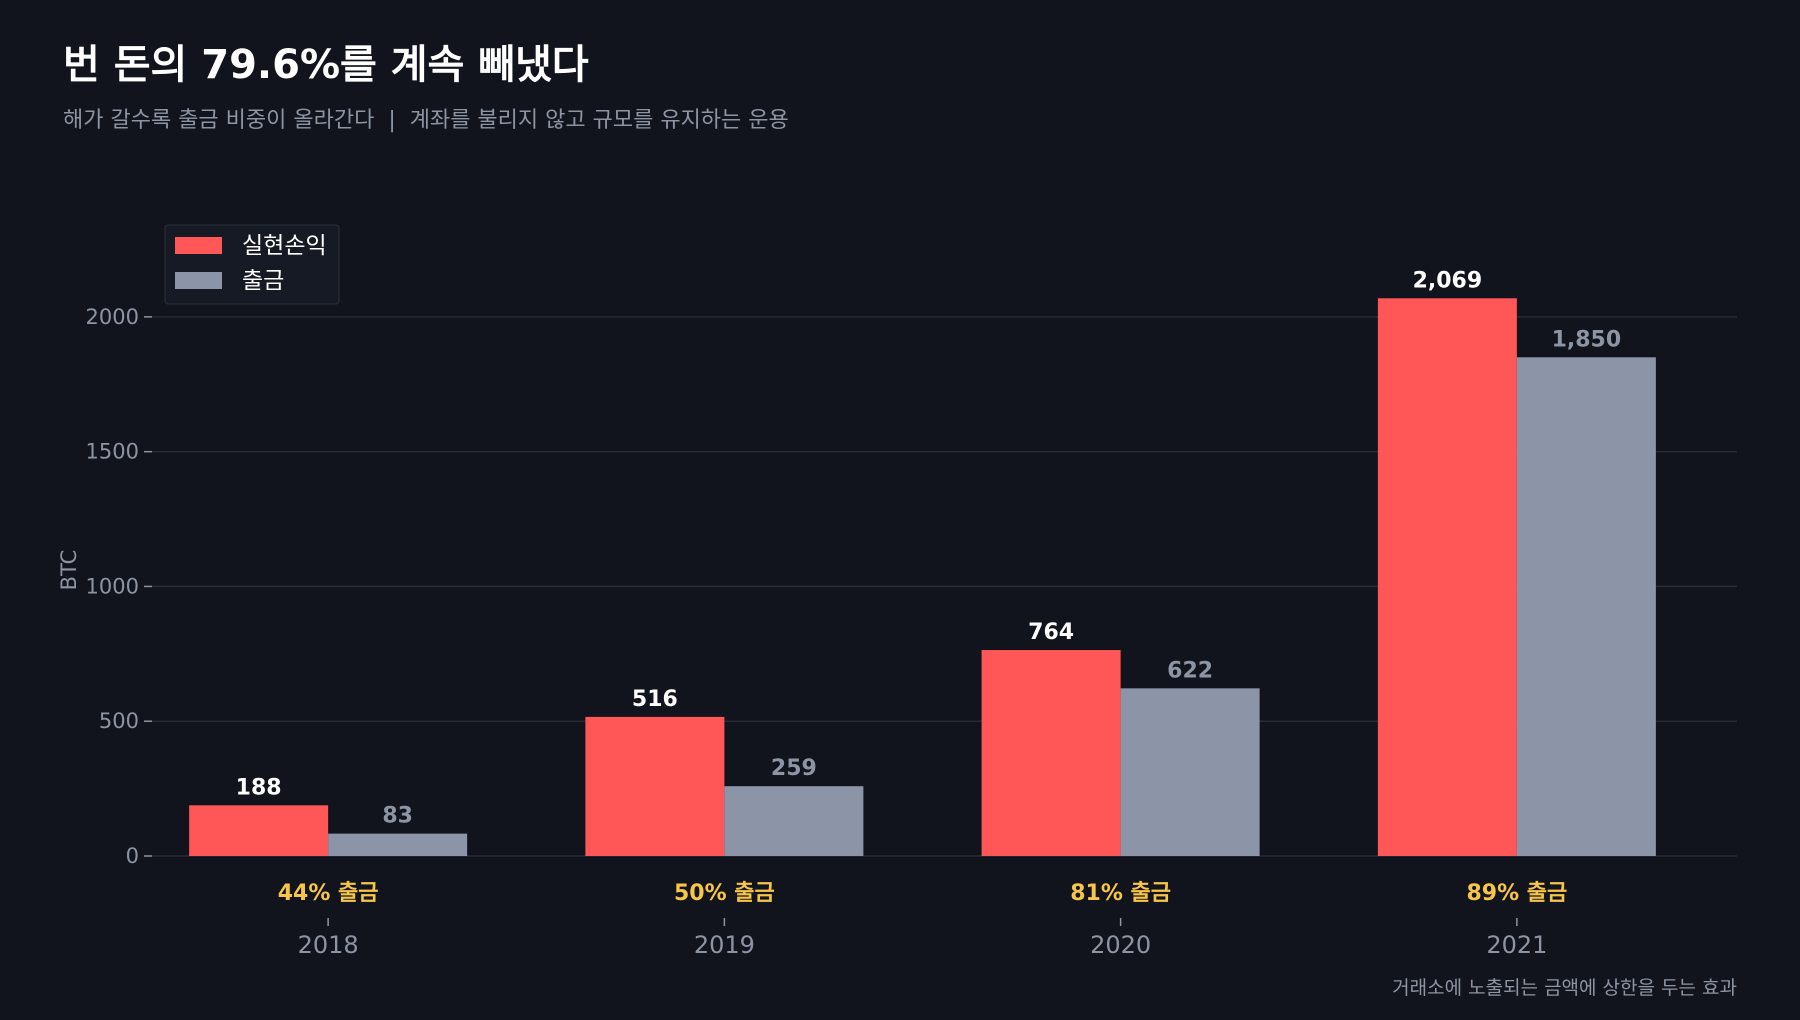 Image resolution: width=1800 pixels, height=1020 pixels. What do you see at coordinates (1564, 988) in the screenshot?
I see `footnote: 거래소에 노출되는 금액에 상한을 두는 효과` at bounding box center [1564, 988].